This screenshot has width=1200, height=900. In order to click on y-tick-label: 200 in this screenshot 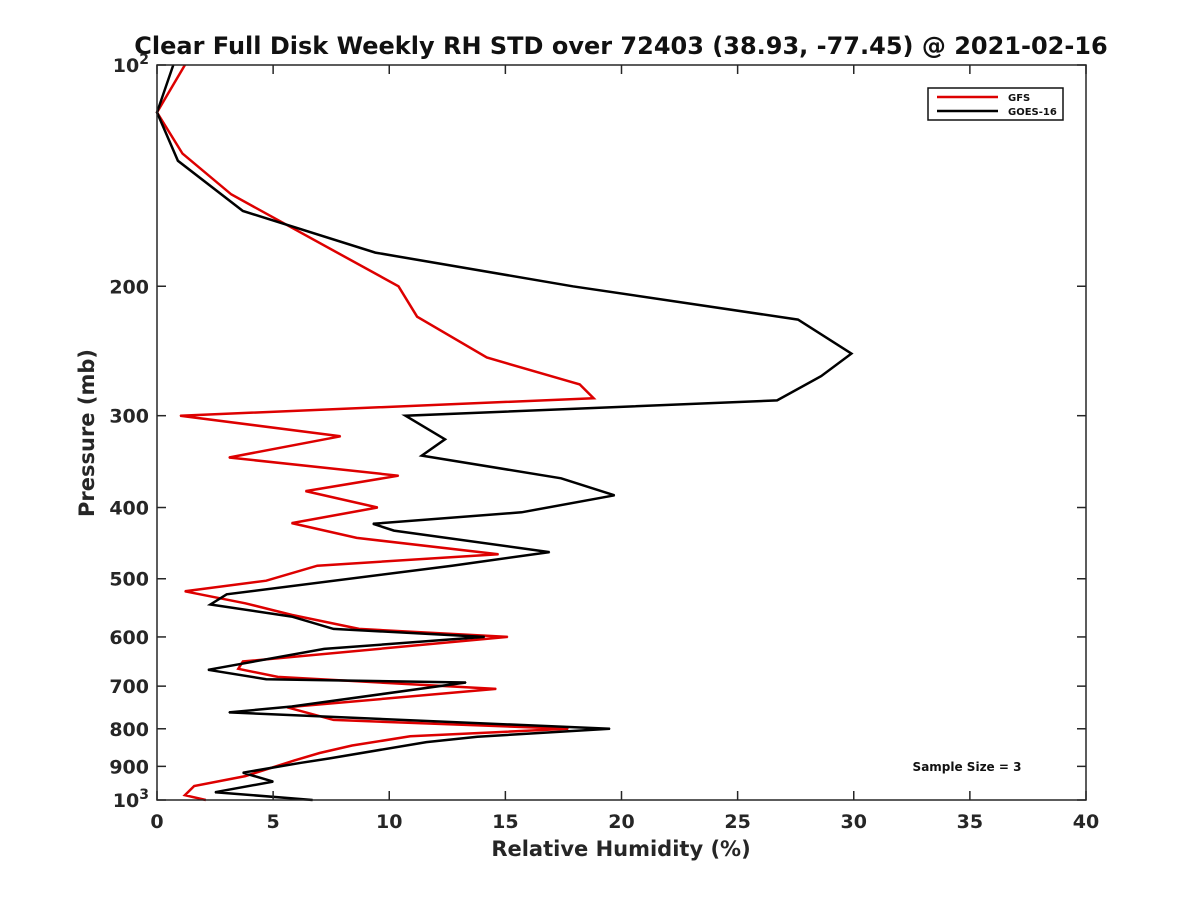, I will do `click(129, 287)`.